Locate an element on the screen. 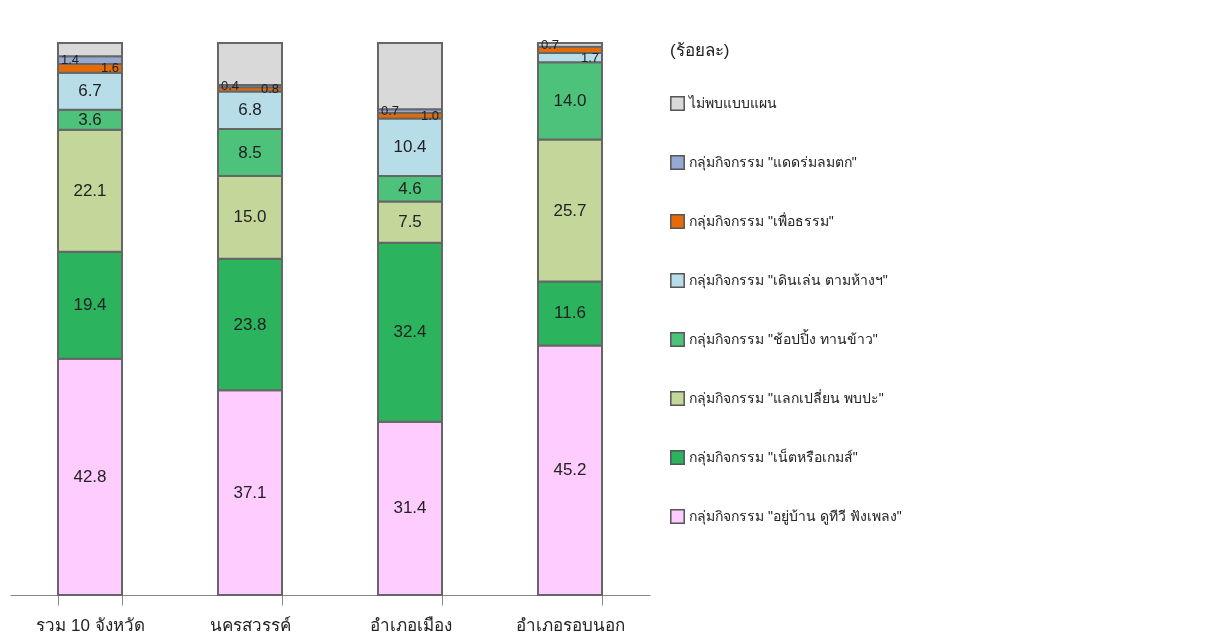 Image resolution: width=1207 pixels, height=641 pixels. x-tick-label: รวม 10 จังหวัด is located at coordinates (90, 625).